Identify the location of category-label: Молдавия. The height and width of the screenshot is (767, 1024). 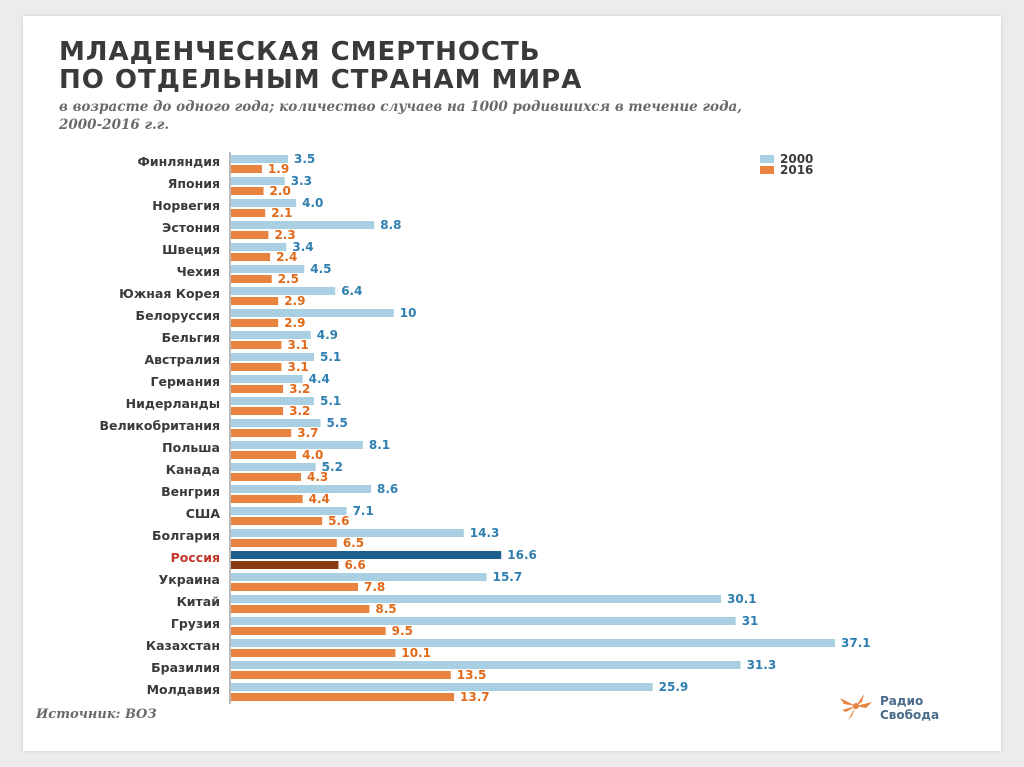
(183, 689).